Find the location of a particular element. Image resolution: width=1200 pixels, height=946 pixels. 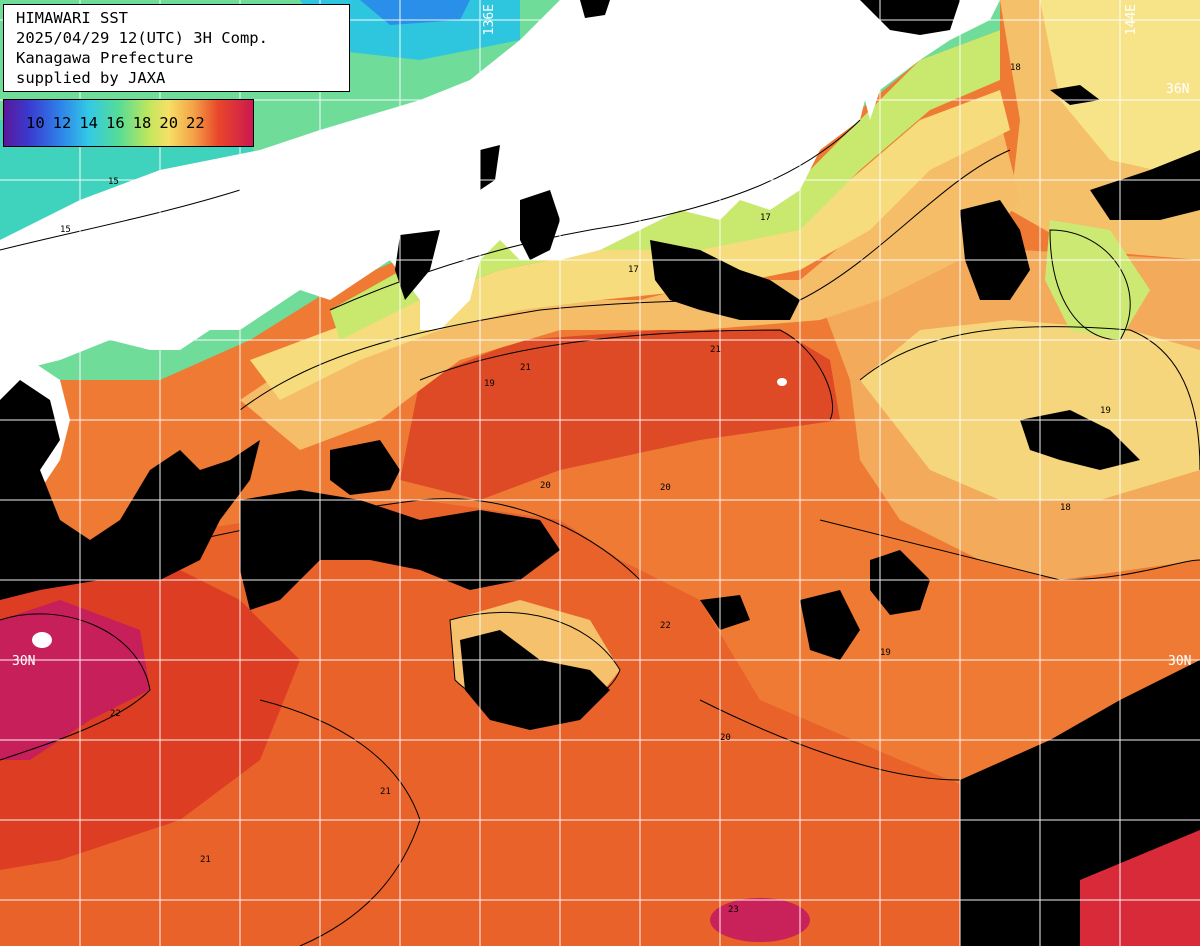

legend-tick: 16 is located at coordinates (115, 123).